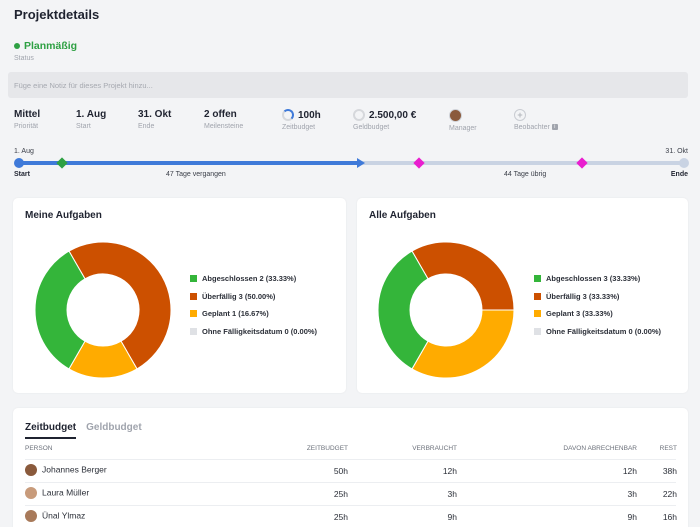 The width and height of the screenshot is (700, 527). Describe the element at coordinates (253, 314) in the screenshot. I see `legend-item: Geplant 1 (16.67%)` at that location.